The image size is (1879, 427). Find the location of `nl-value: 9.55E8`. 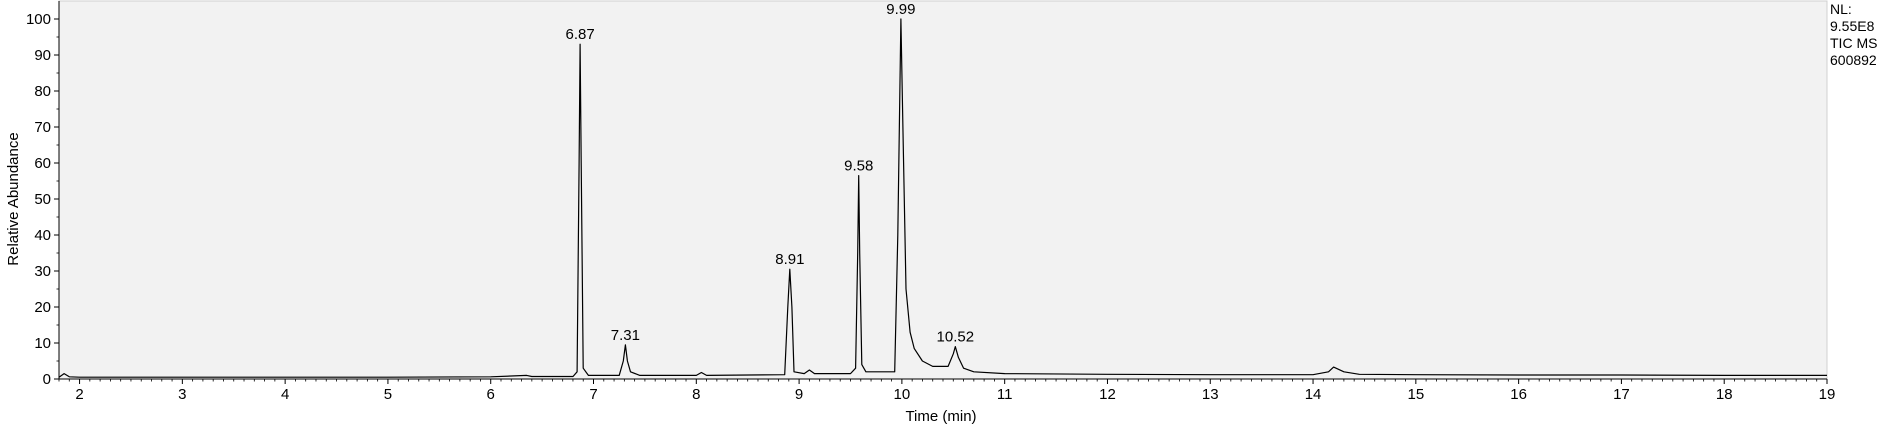

nl-value: 9.55E8 is located at coordinates (1852, 26).